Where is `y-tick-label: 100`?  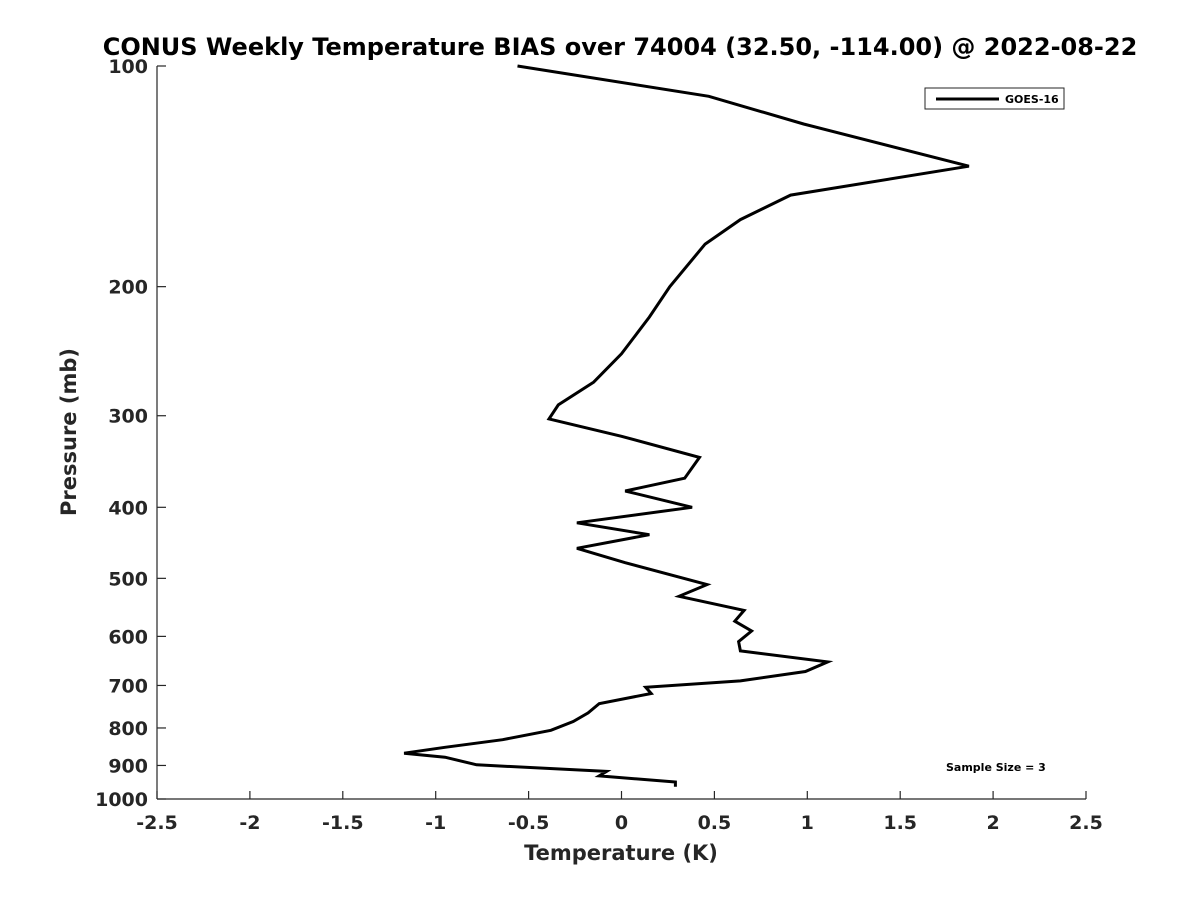
y-tick-label: 100 is located at coordinates (128, 67).